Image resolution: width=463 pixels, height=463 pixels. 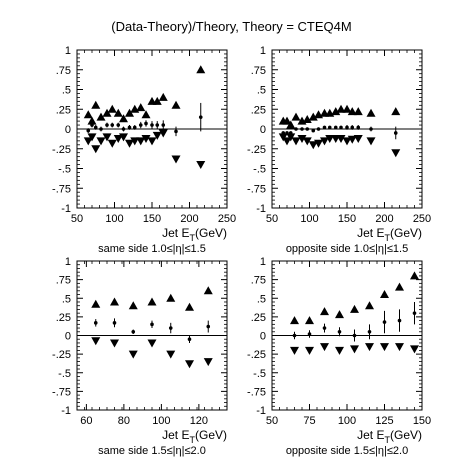 I want to click on x-tick-label: 125, so click(x=384, y=421).